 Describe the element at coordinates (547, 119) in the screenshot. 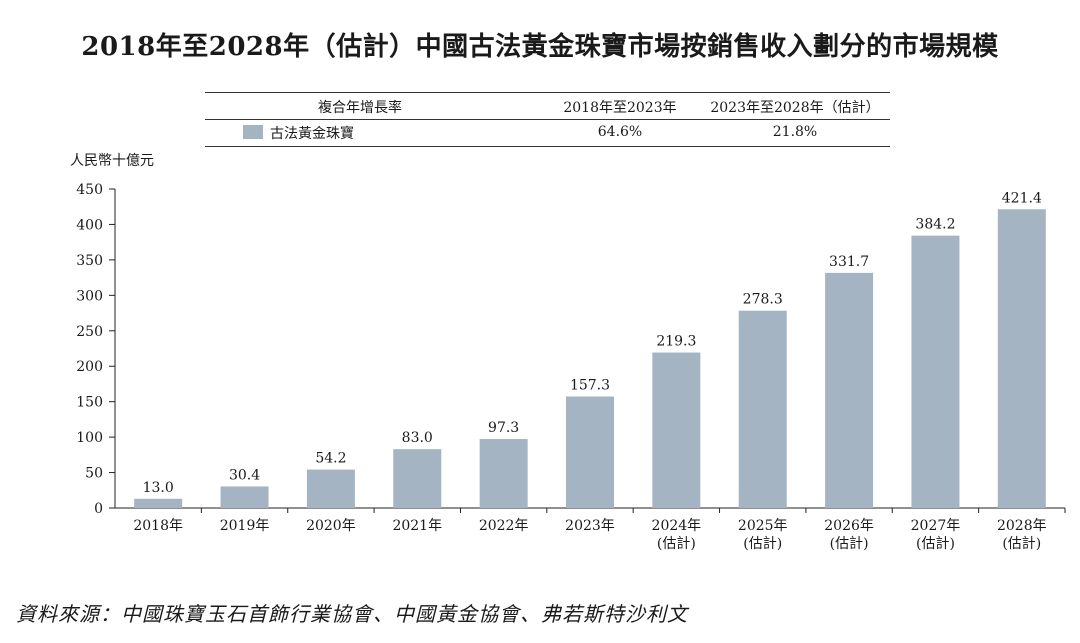

I see `table-rule-mid` at that location.